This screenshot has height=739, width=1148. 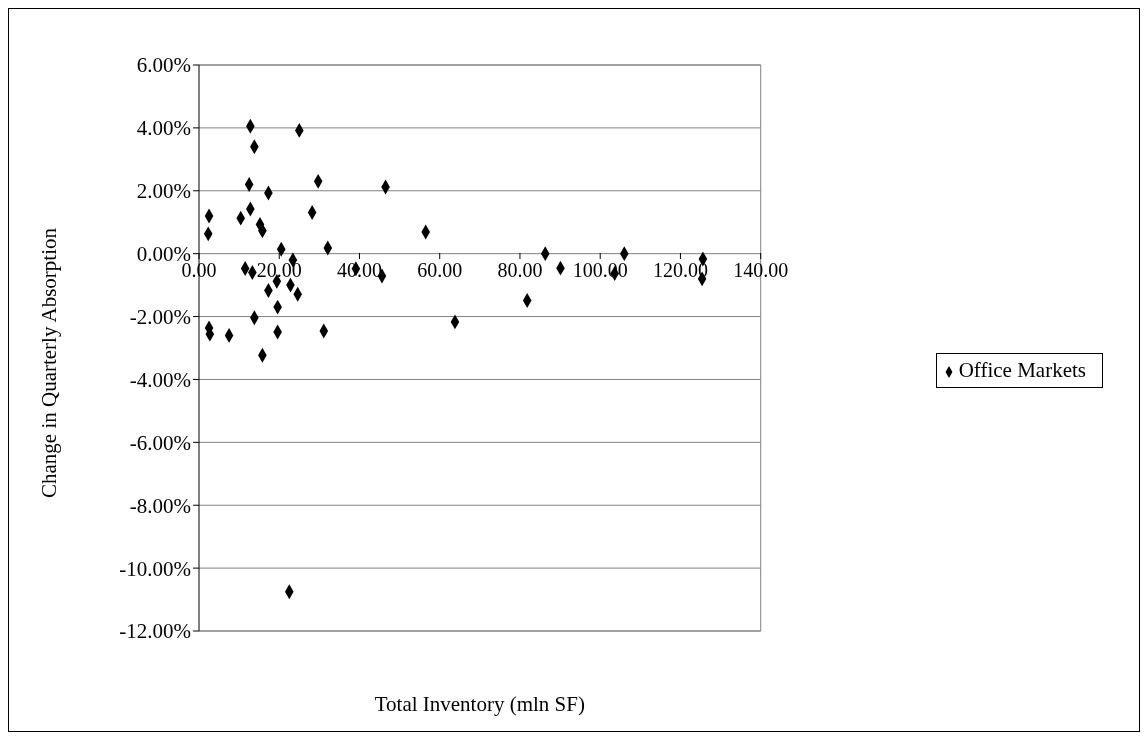 I want to click on y-tick-label: -4.00%, so click(x=160, y=379).